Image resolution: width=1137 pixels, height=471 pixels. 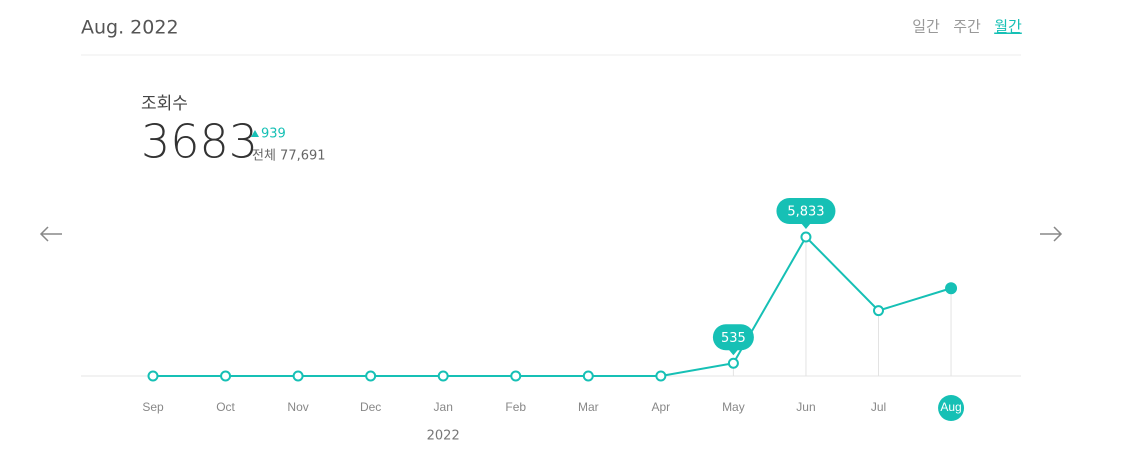 What do you see at coordinates (443, 407) in the screenshot?
I see `x-tick-label: Jan` at bounding box center [443, 407].